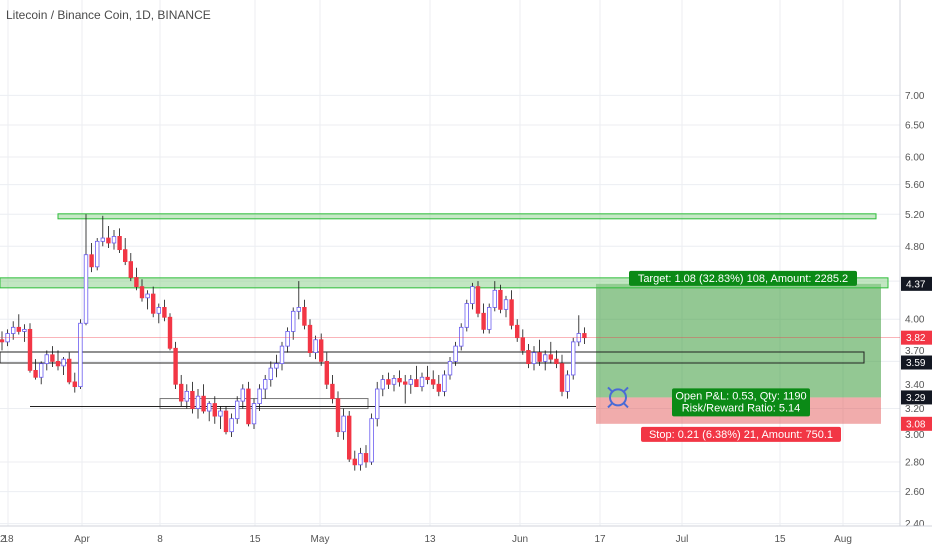  Describe the element at coordinates (915, 215) in the screenshot. I see `price-tick-label: 5.20` at that location.